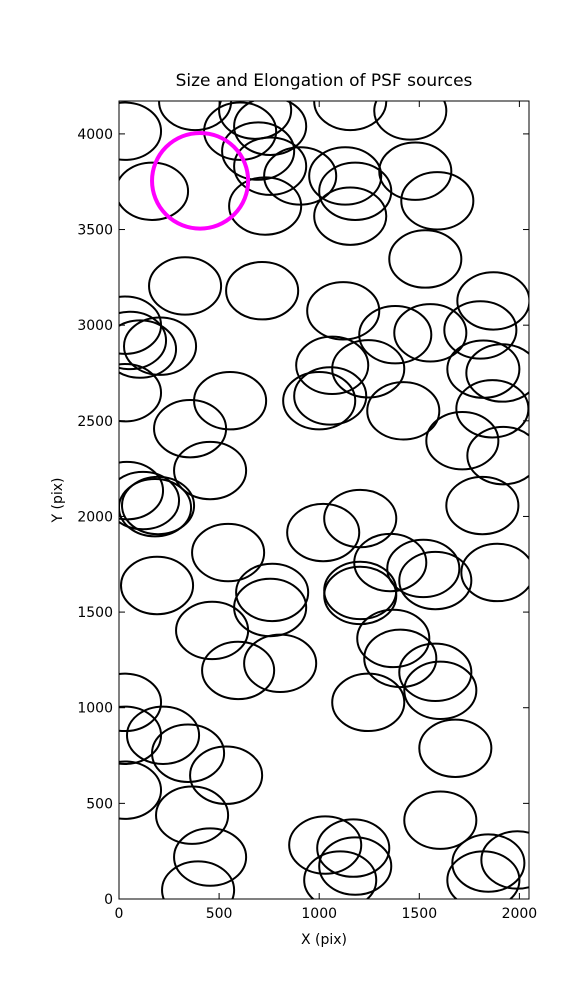  I want to click on x-tick-label: 1000, so click(319, 914).